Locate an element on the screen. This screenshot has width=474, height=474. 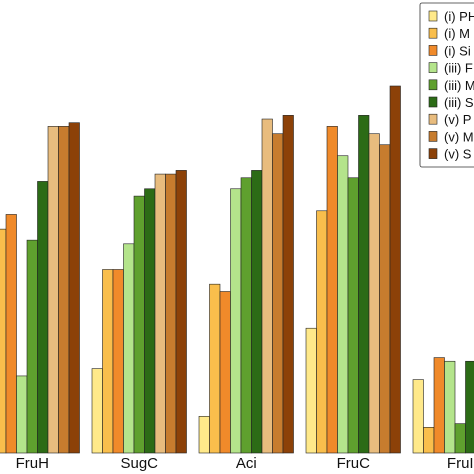
category-label-fruc: FruC is located at coordinates (354, 463).